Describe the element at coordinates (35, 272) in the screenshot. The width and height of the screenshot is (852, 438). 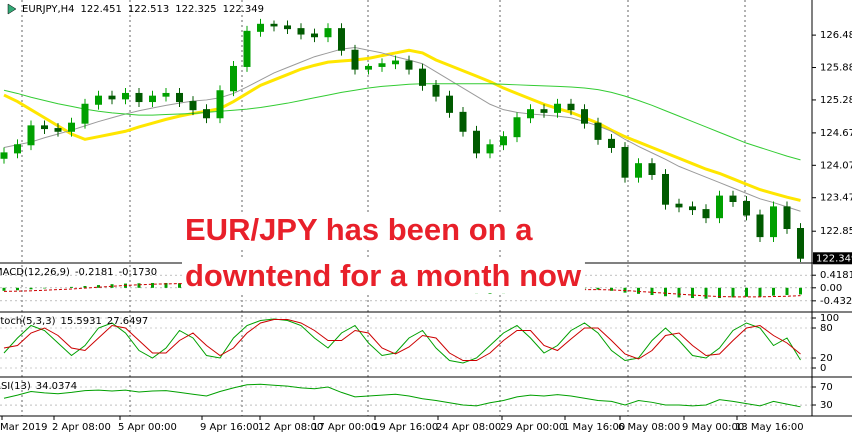
I see `indicator-name: MACD(12,26,9)` at that location.